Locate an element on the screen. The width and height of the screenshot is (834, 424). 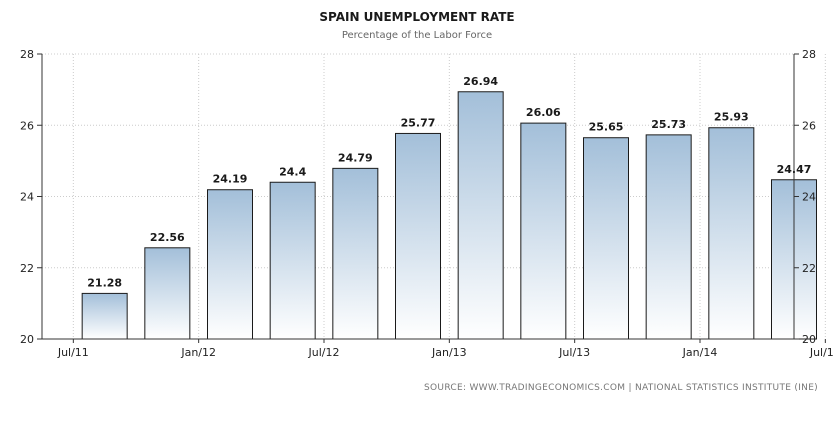
bar-value-label: 24.19 is located at coordinates (230, 179).